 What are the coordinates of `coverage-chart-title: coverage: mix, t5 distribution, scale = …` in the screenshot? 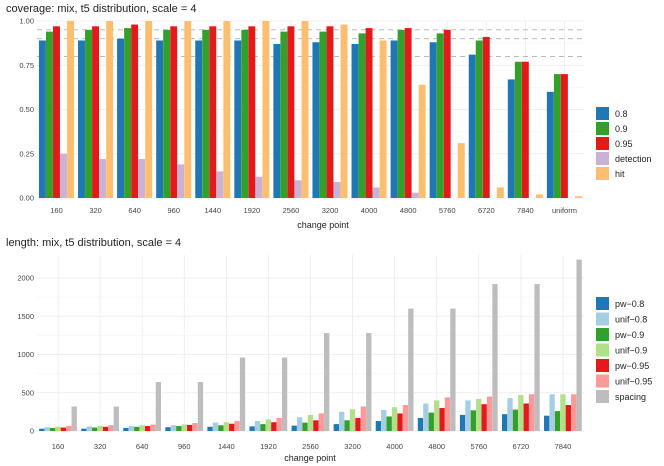 It's located at (101, 9).